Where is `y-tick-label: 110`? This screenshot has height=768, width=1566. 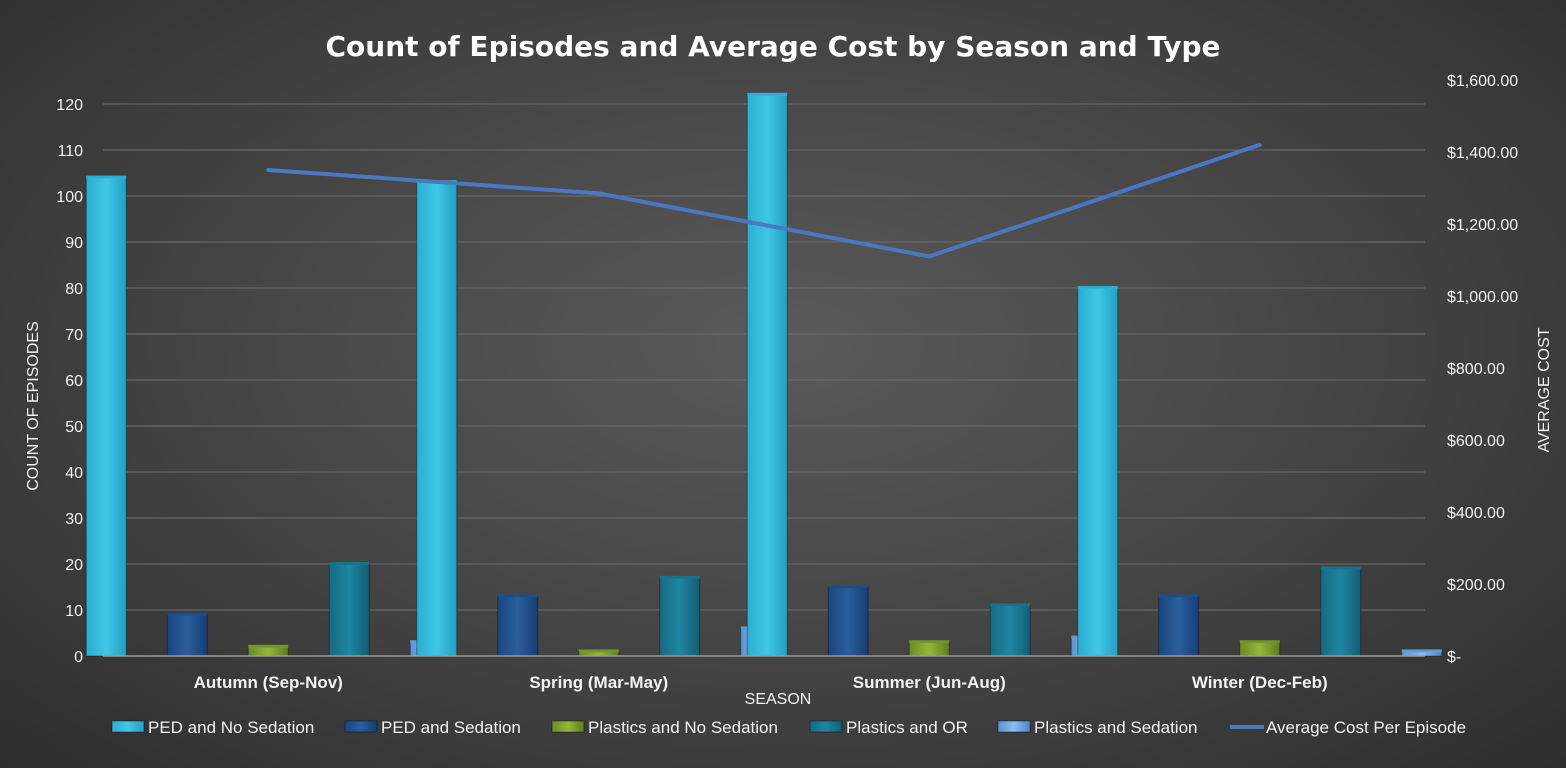
y-tick-label: 110 is located at coordinates (70, 151).